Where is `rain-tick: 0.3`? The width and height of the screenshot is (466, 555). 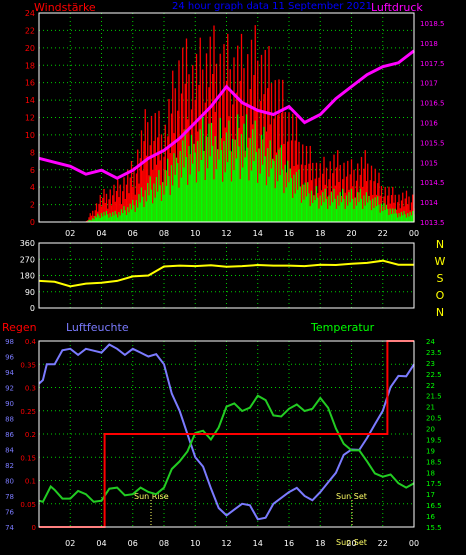 rain-tick: 0.3 is located at coordinates (30, 389).